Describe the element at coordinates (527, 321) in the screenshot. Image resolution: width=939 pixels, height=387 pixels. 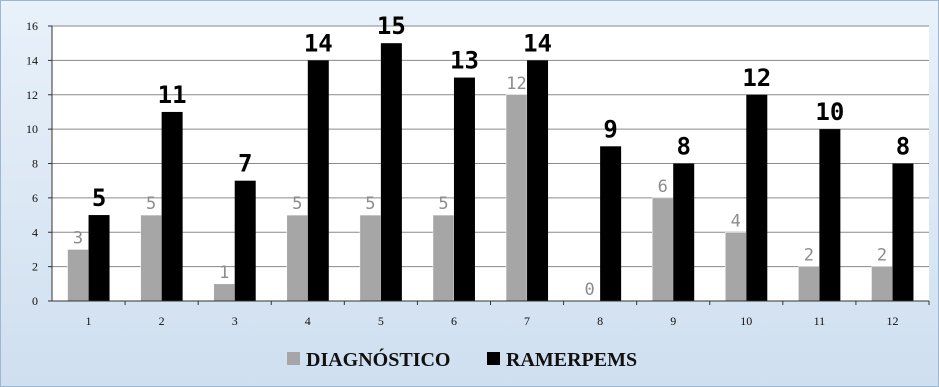
I see `x-tick-label: 7` at that location.